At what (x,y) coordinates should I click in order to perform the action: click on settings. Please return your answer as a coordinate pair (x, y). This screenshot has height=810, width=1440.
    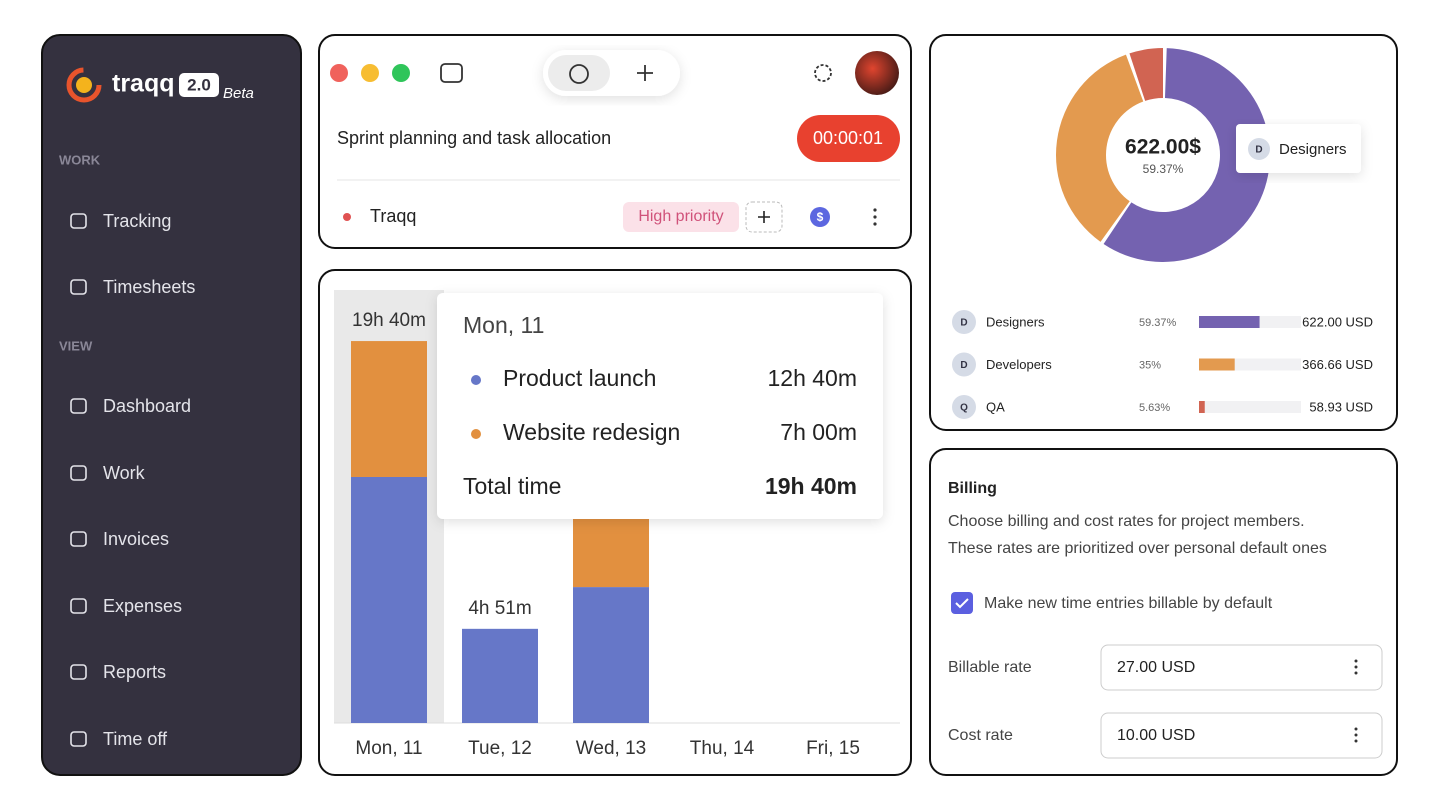
    Looking at the image, I should click on (823, 73).